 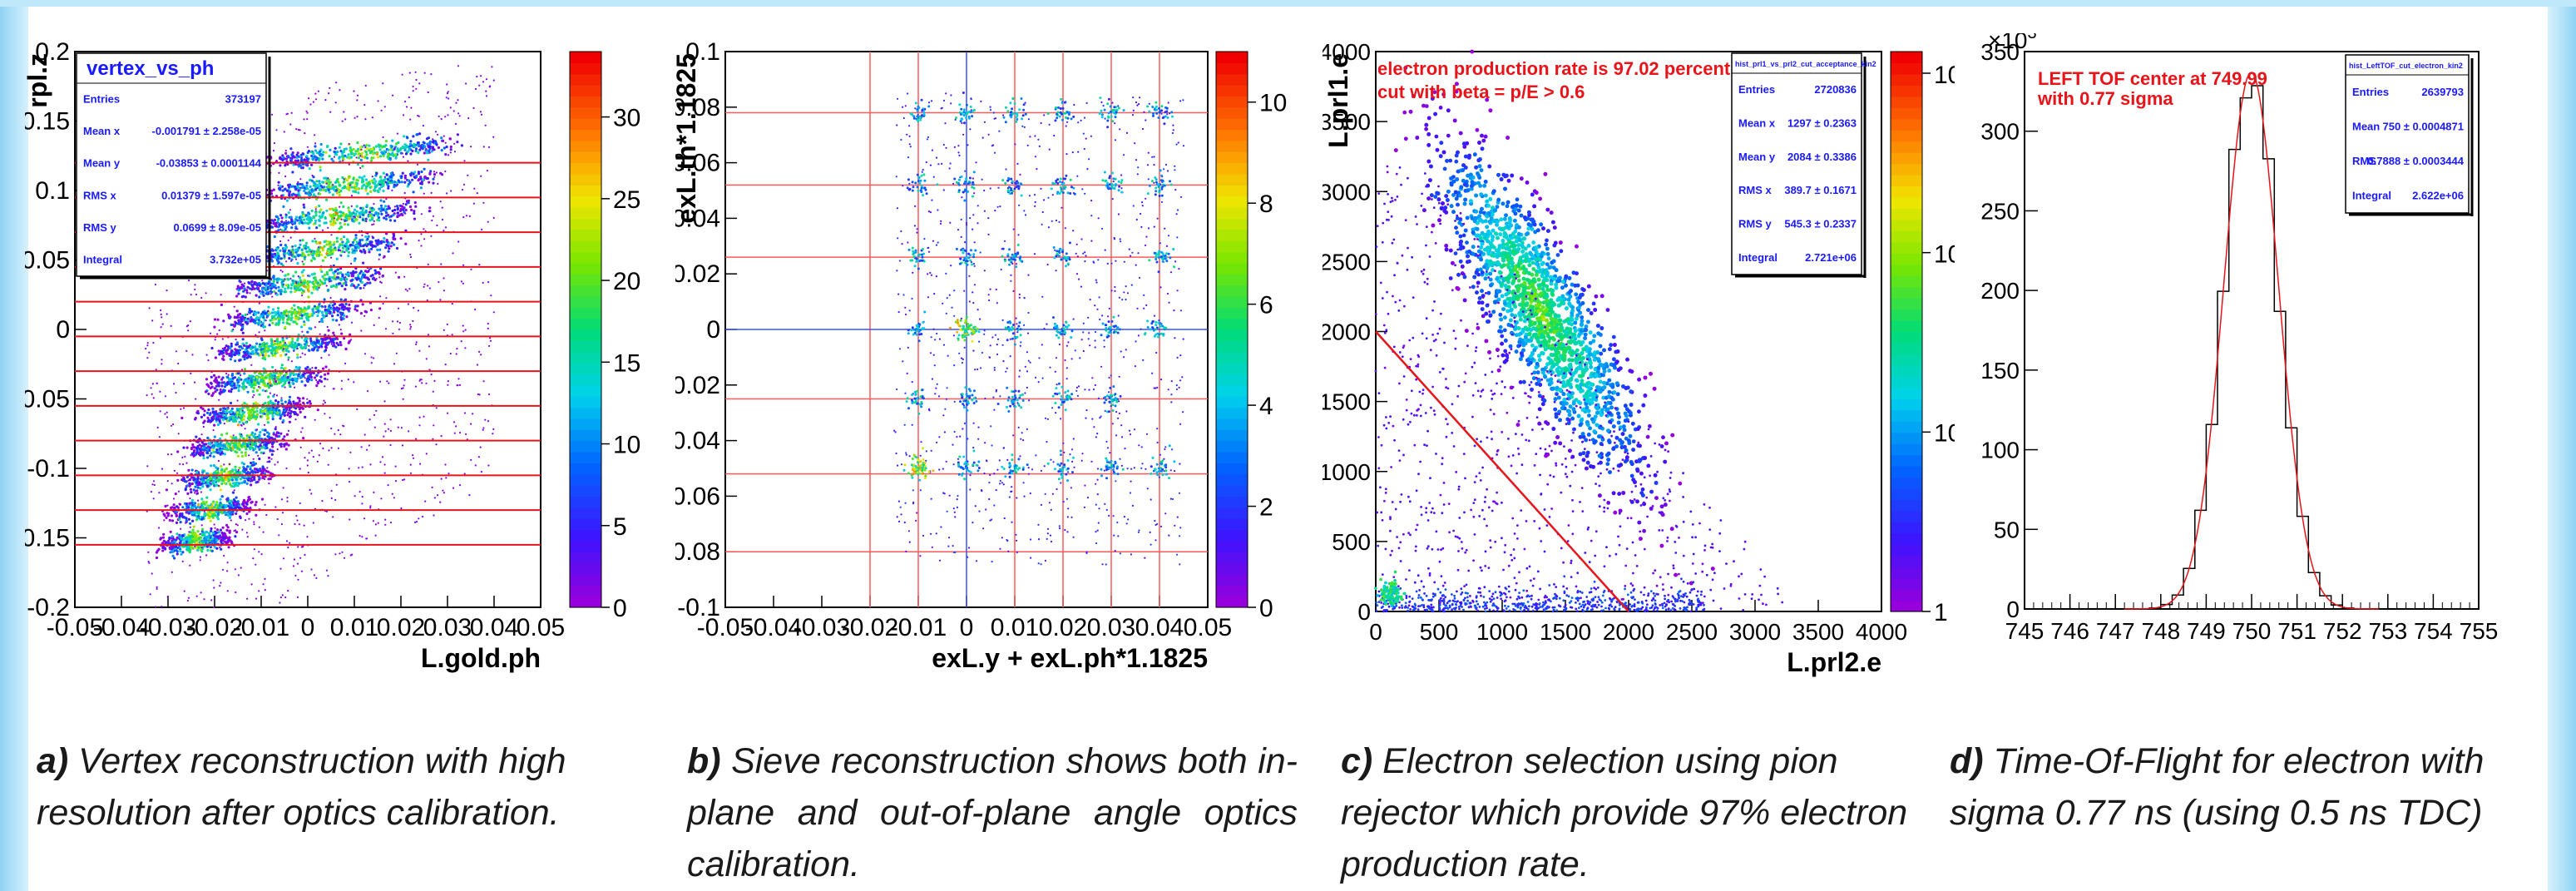 I want to click on chart-a-x-tick-label: 0.05, so click(x=541, y=627).